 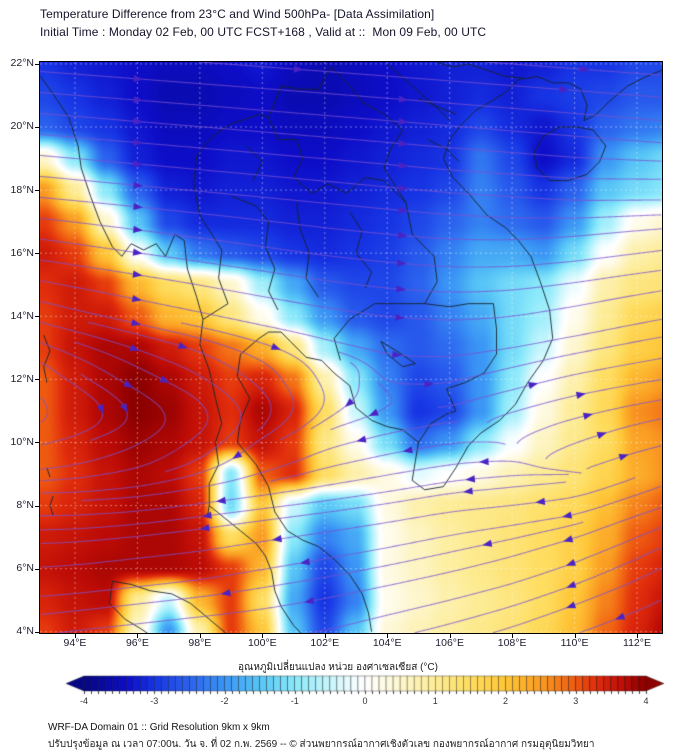 What do you see at coordinates (22, 252) in the screenshot?
I see `y-tick-label: 16°N` at bounding box center [22, 252].